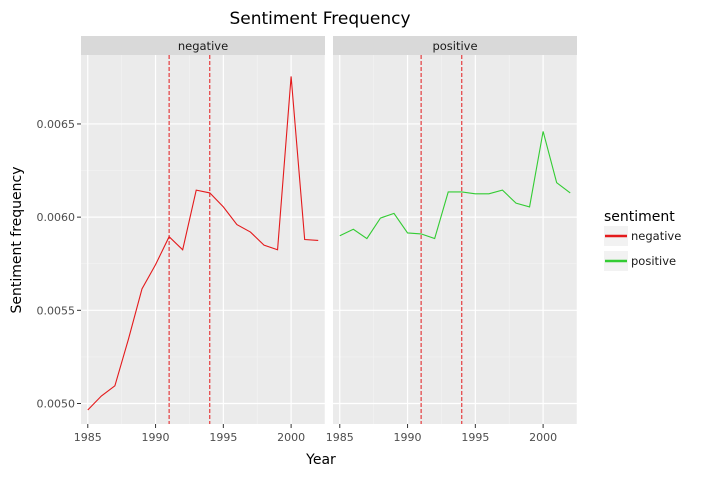 The width and height of the screenshot is (710, 480). What do you see at coordinates (639, 217) in the screenshot?
I see `legend-title: sentiment` at bounding box center [639, 217].